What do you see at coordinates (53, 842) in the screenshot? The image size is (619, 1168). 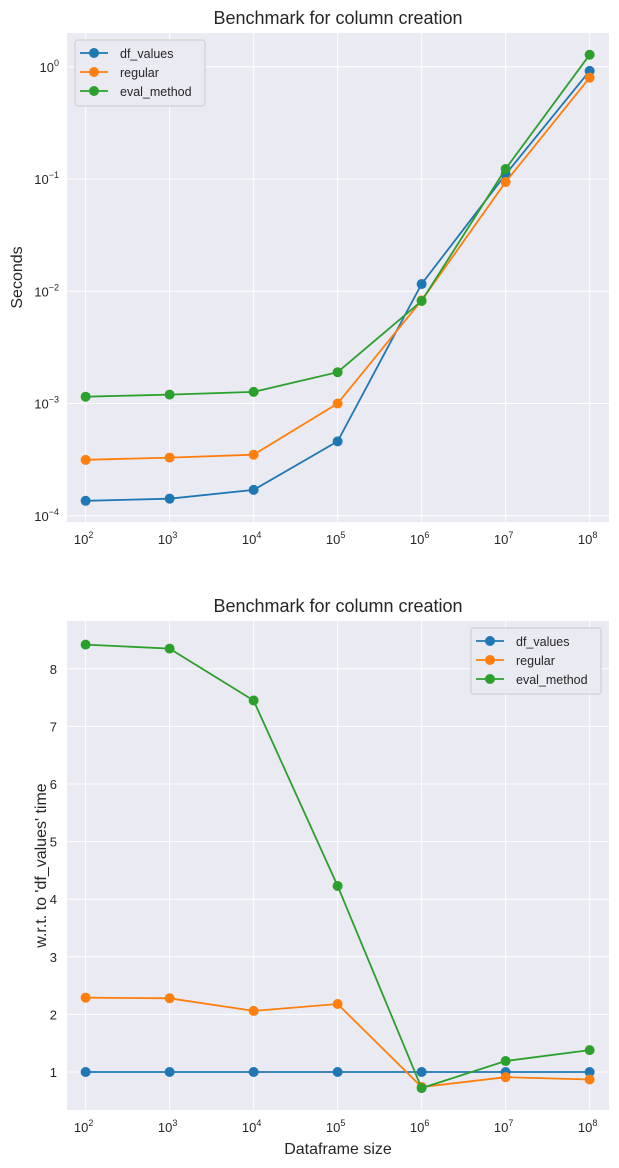 I see `y-tick-label: 5` at bounding box center [53, 842].